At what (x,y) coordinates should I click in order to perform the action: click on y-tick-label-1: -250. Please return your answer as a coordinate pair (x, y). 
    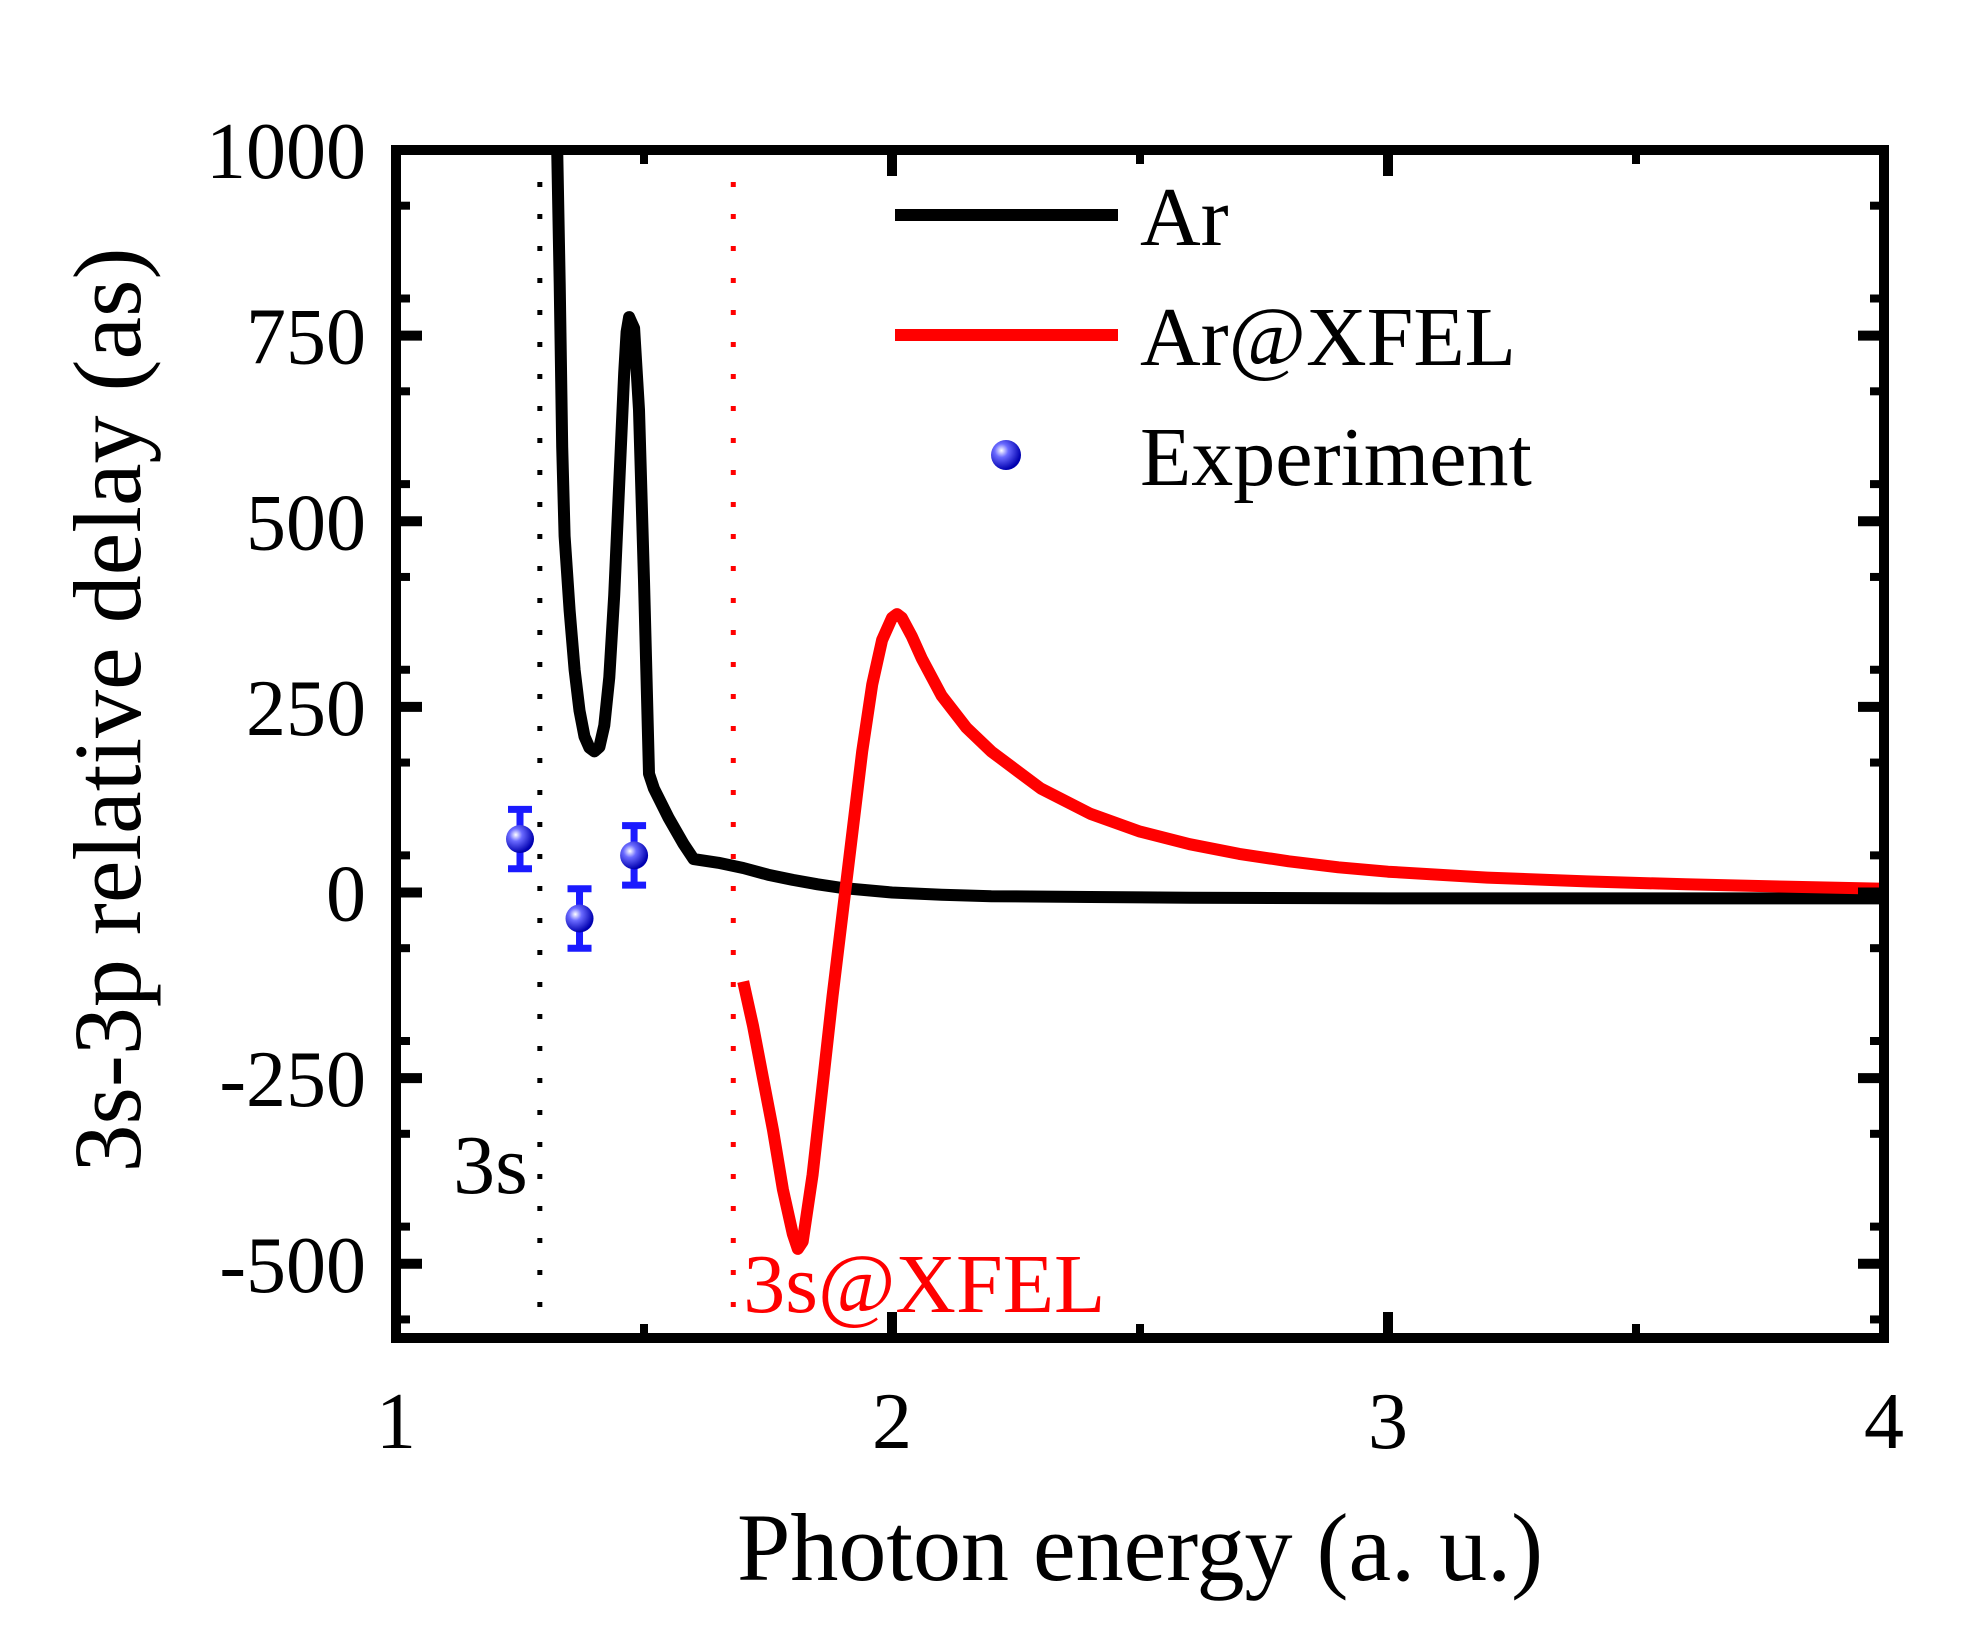
    Looking at the image, I should click on (292, 1080).